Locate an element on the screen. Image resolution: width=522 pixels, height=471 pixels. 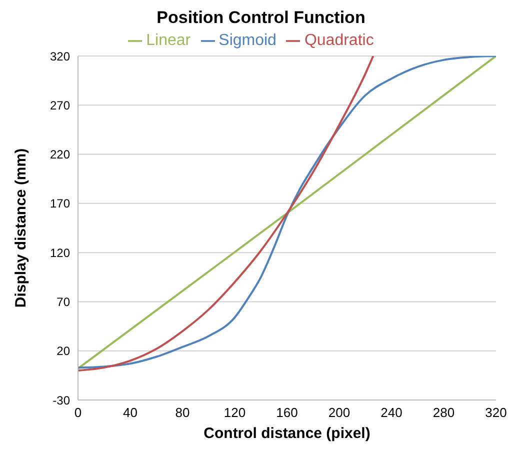
x-tick-label: 200 is located at coordinates (339, 412).